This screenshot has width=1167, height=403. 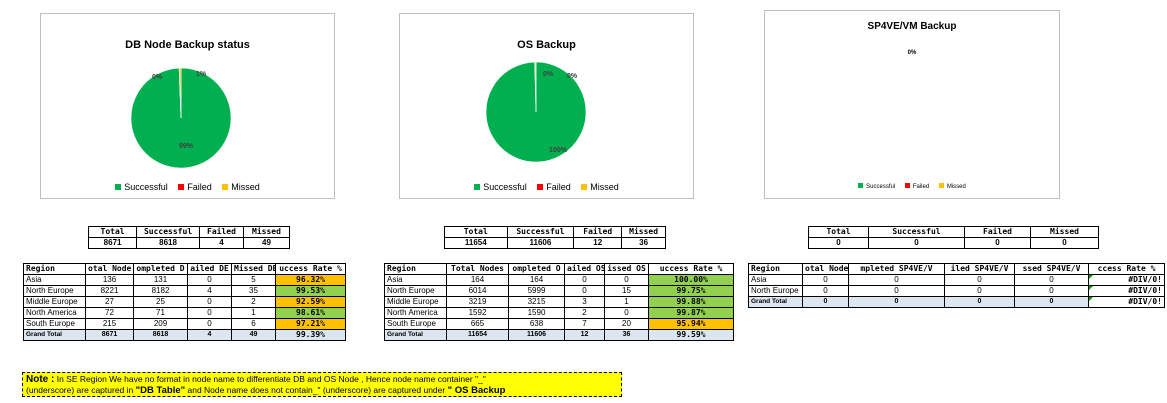 I want to click on table-cell: 6, so click(x=253, y=324).